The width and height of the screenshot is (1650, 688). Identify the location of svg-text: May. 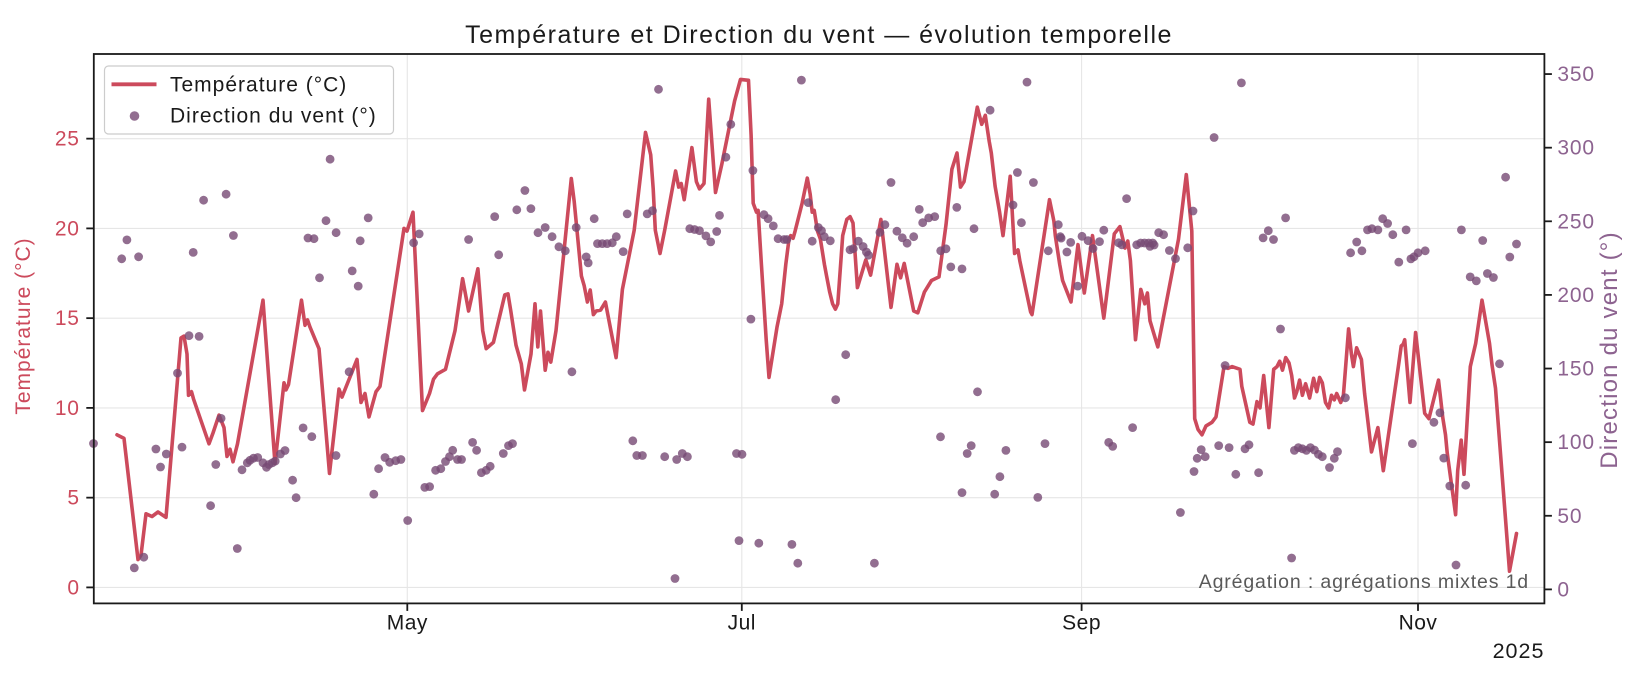
(407, 623).